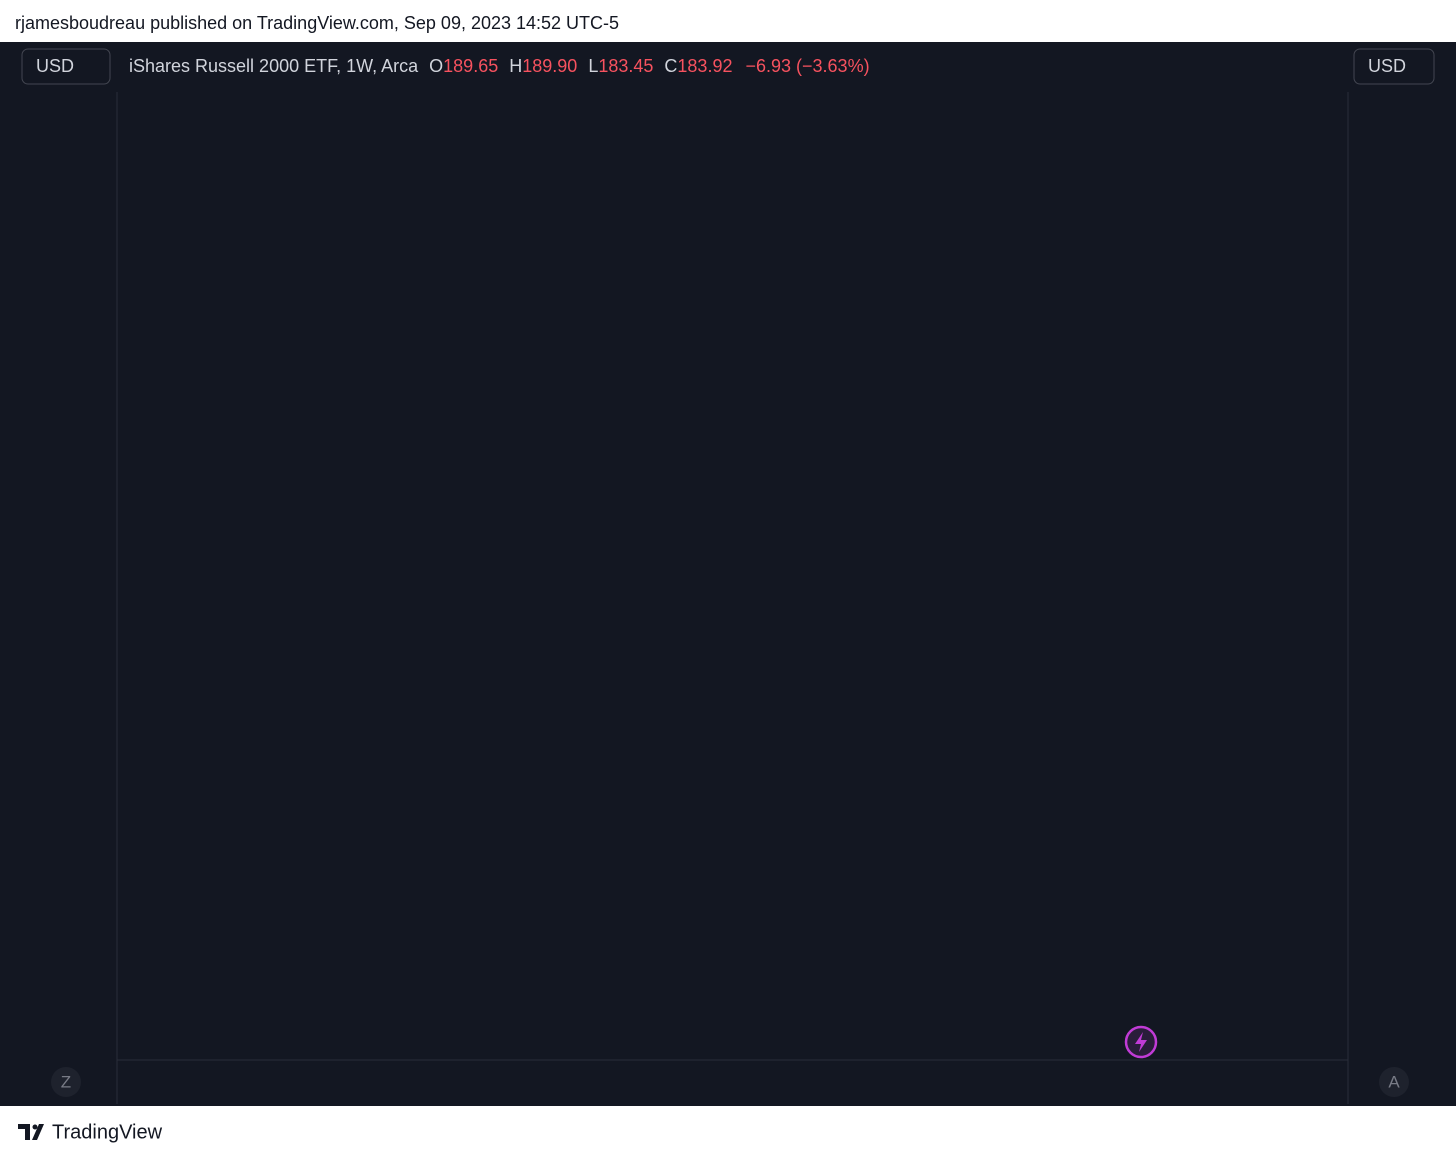  What do you see at coordinates (1141, 1042) in the screenshot?
I see `alert-bolt` at bounding box center [1141, 1042].